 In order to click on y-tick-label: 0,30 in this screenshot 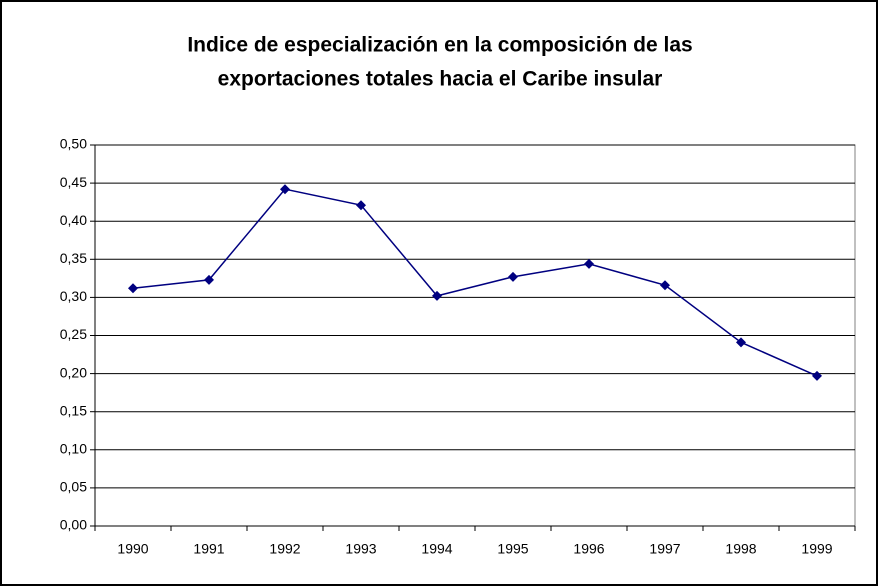, I will do `click(73, 296)`.